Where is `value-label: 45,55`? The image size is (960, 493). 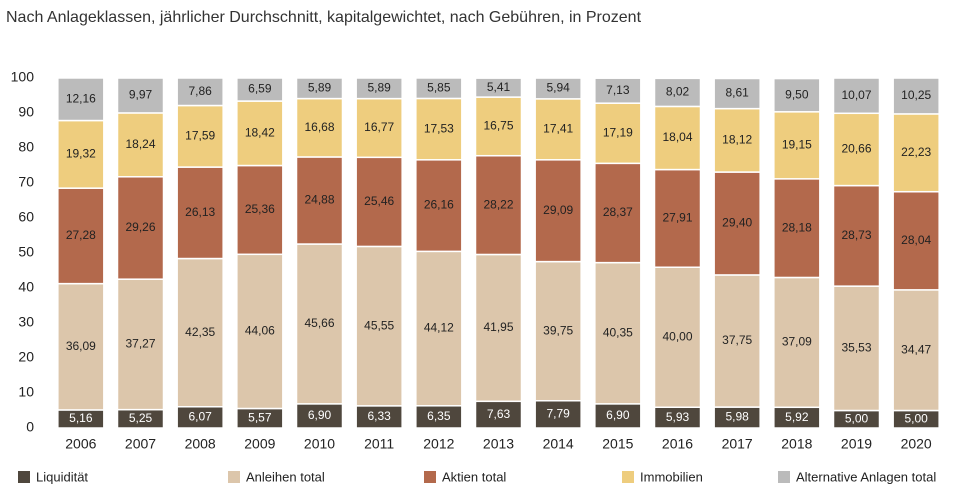
value-label: 45,55 is located at coordinates (379, 325).